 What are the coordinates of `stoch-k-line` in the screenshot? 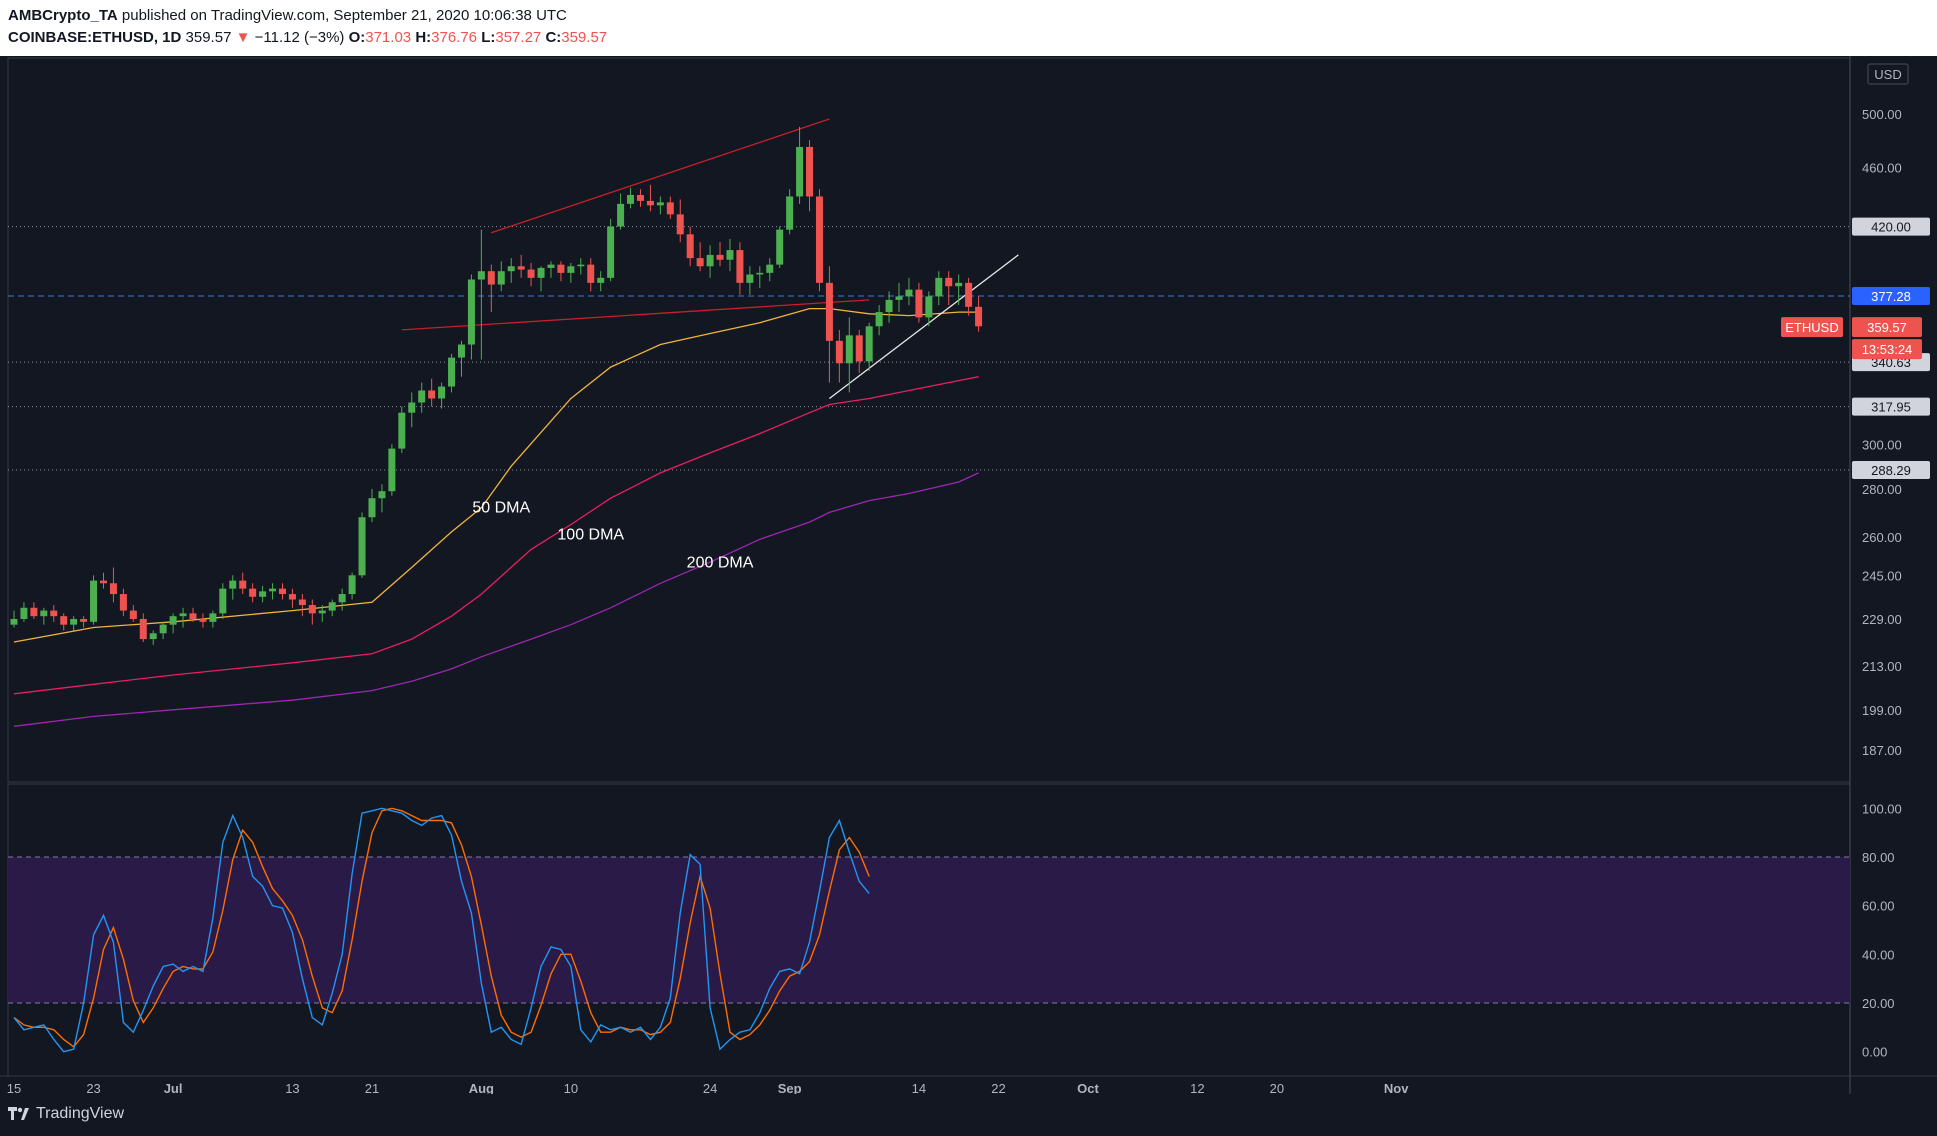 It's located at (441, 930).